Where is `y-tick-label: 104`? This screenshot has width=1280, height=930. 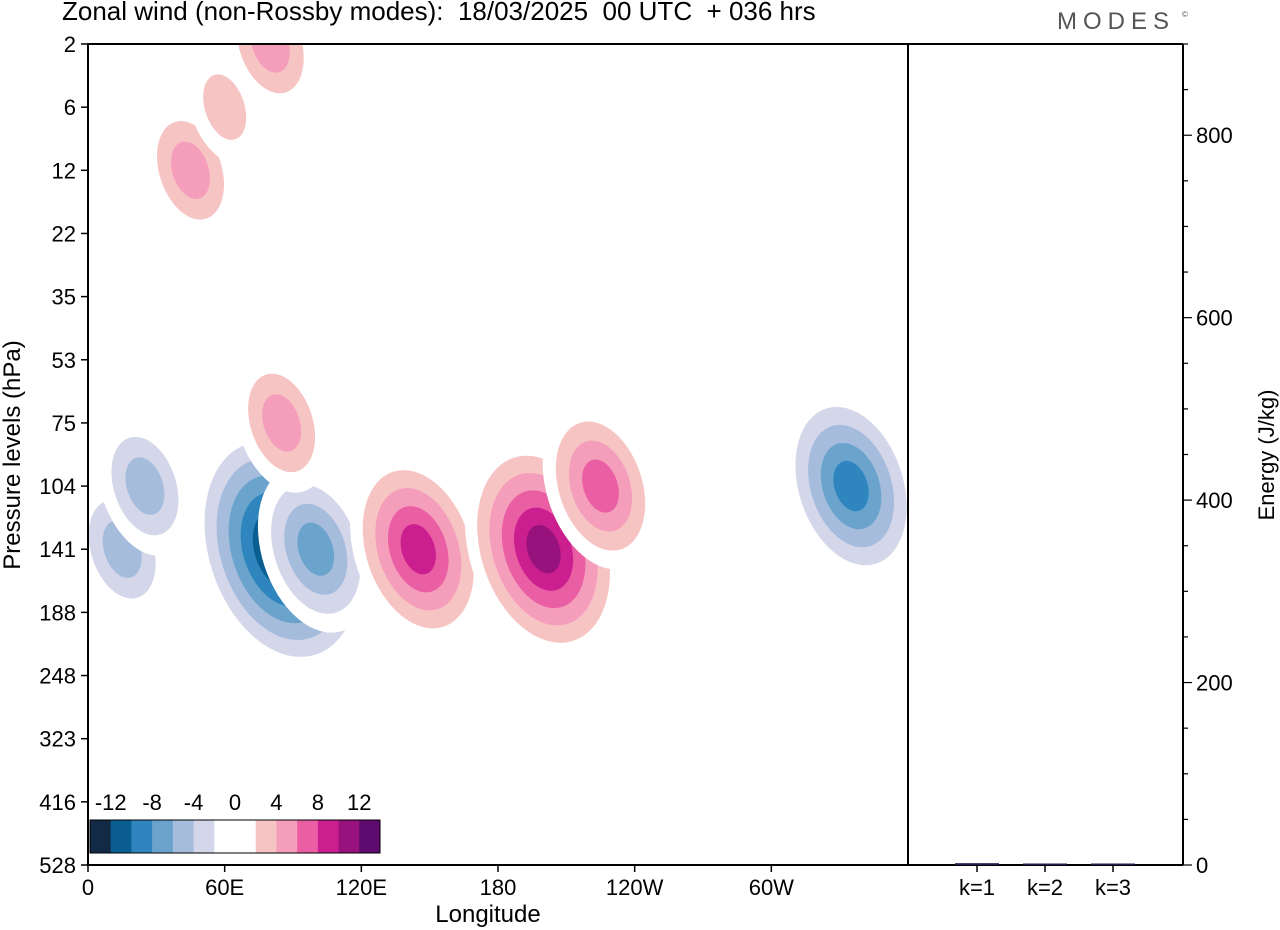 y-tick-label: 104 is located at coordinates (57, 486).